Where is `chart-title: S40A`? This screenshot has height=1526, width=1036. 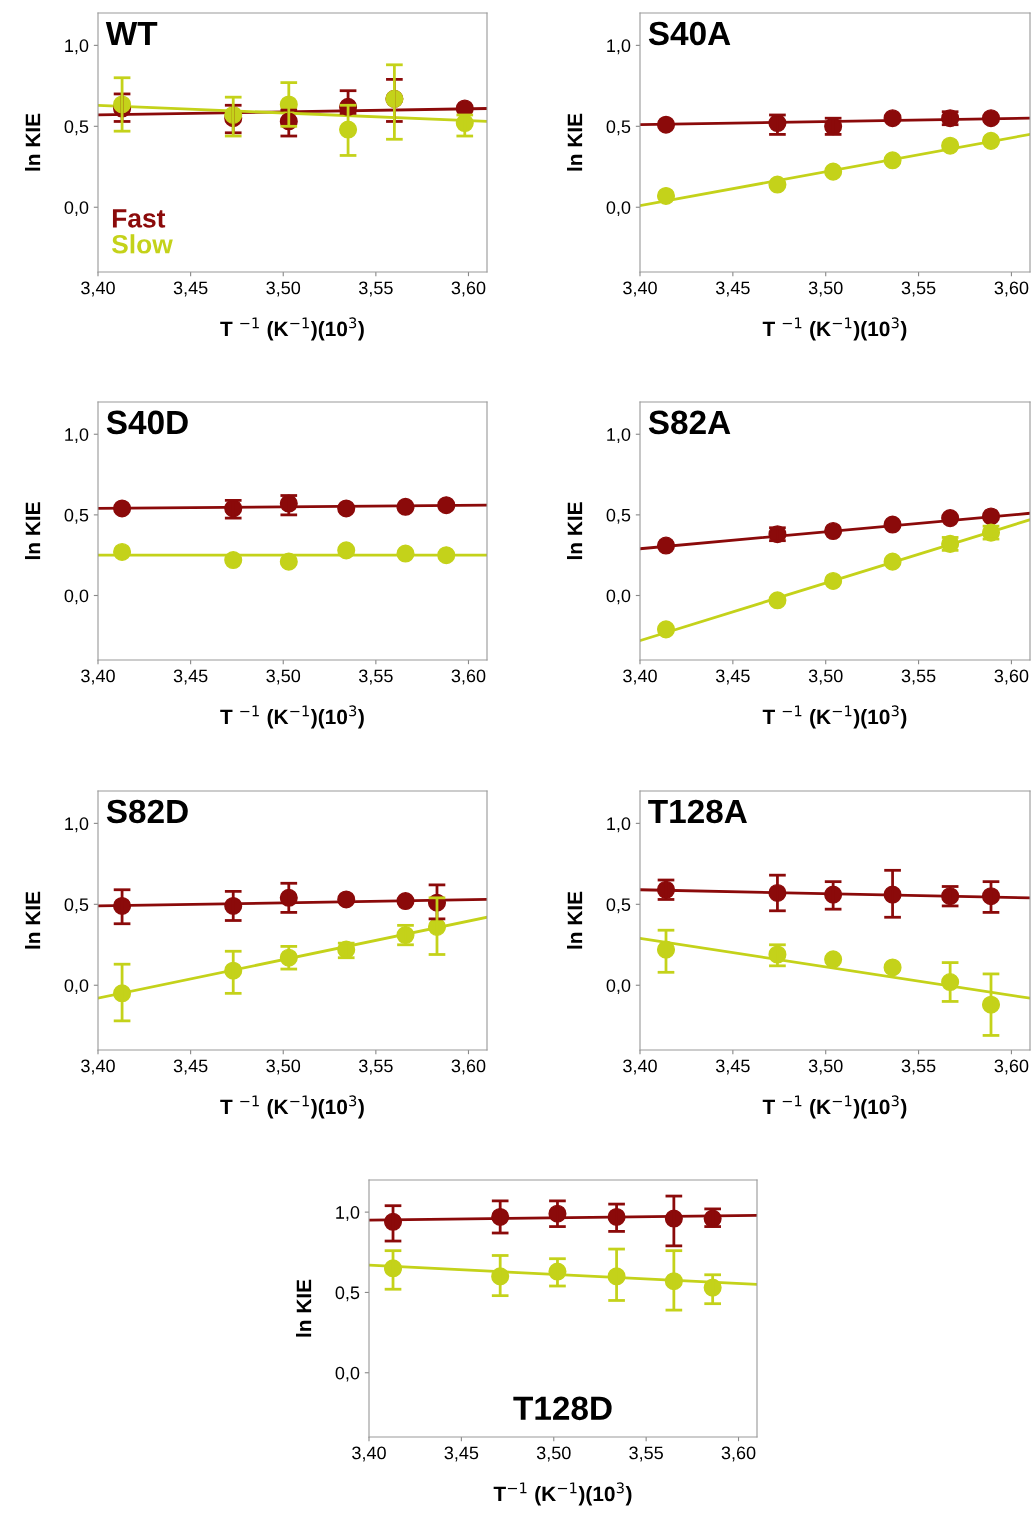
chart-title: S40A is located at coordinates (689, 33).